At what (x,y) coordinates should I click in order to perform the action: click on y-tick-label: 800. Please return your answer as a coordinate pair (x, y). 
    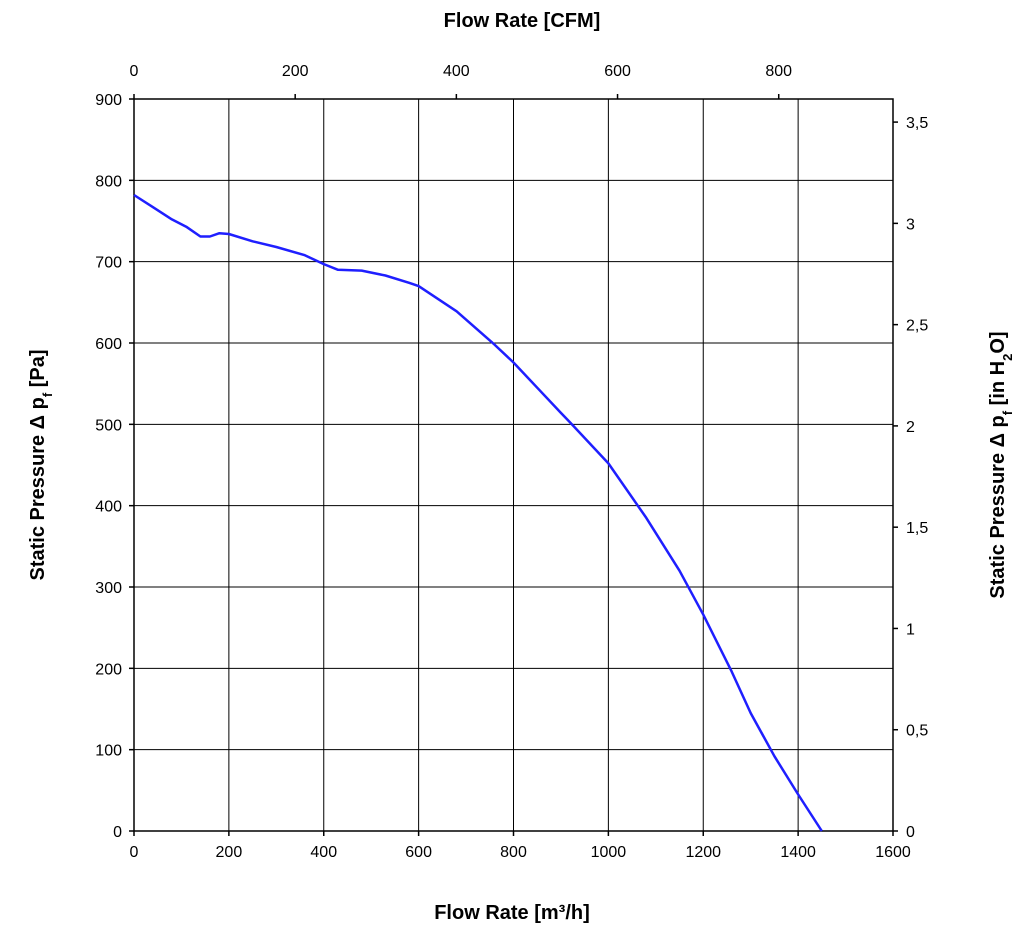
    Looking at the image, I should click on (108, 181).